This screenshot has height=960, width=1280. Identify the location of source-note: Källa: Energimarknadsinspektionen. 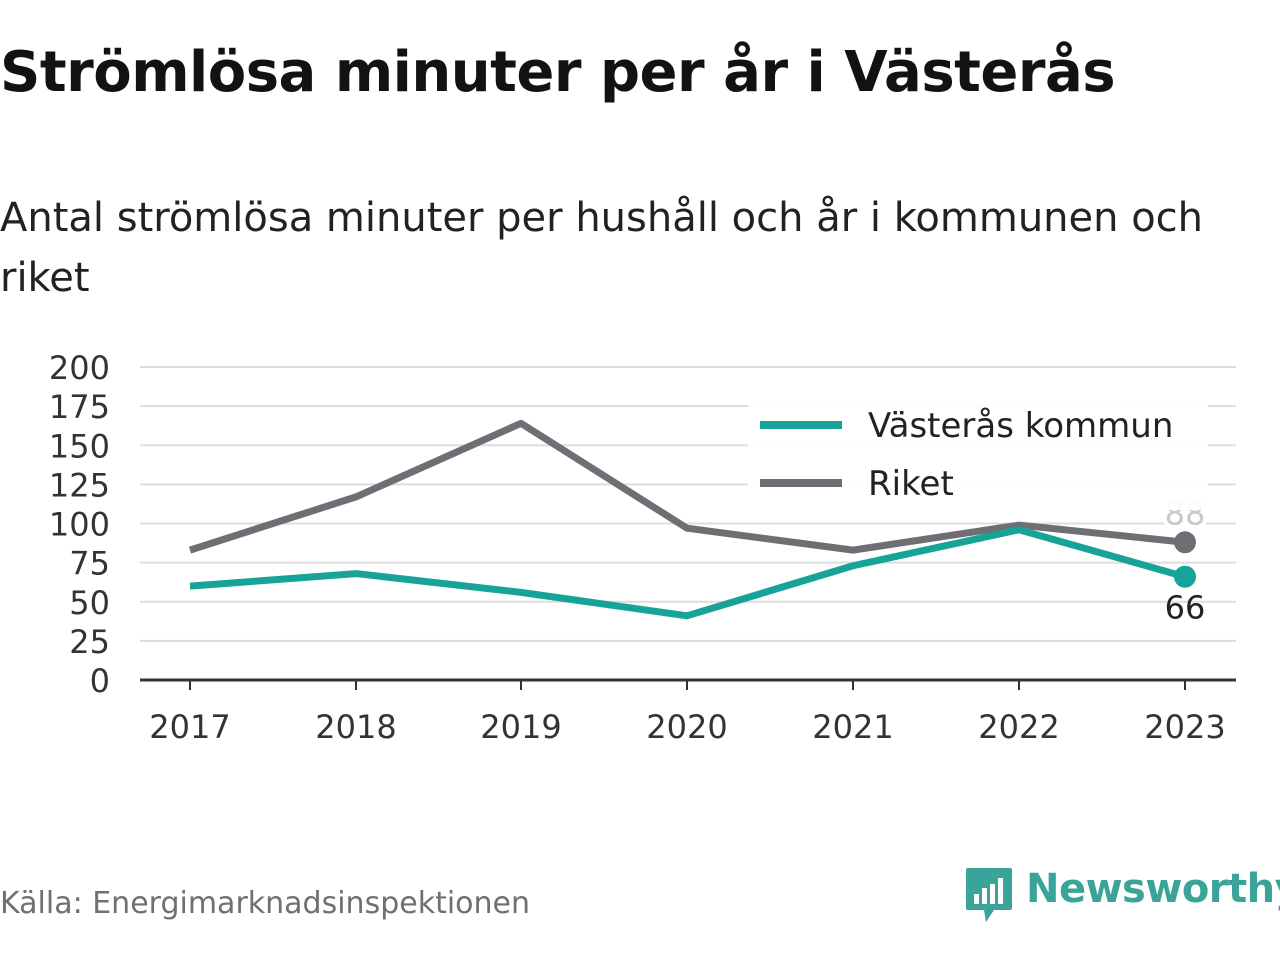
(265, 903).